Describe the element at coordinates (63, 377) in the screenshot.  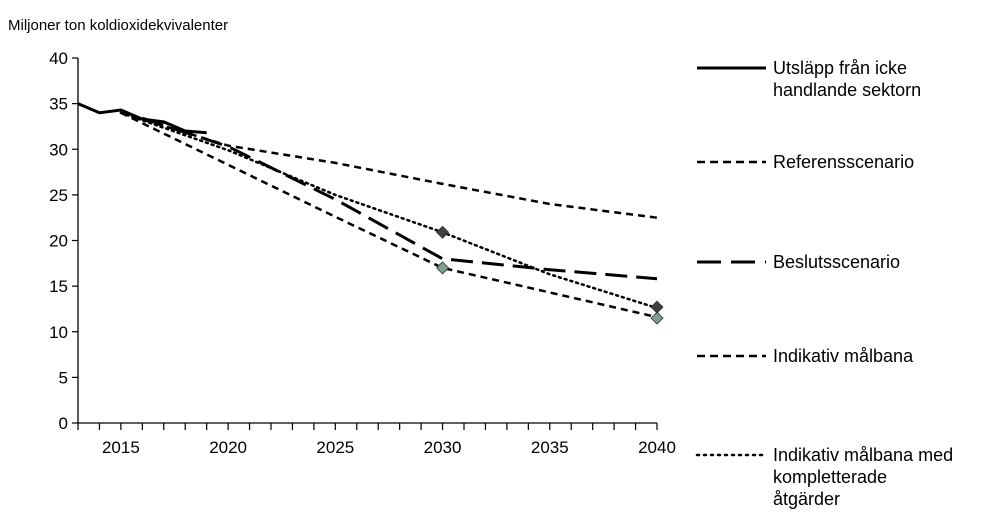
I see `y-tick-label: 5` at that location.